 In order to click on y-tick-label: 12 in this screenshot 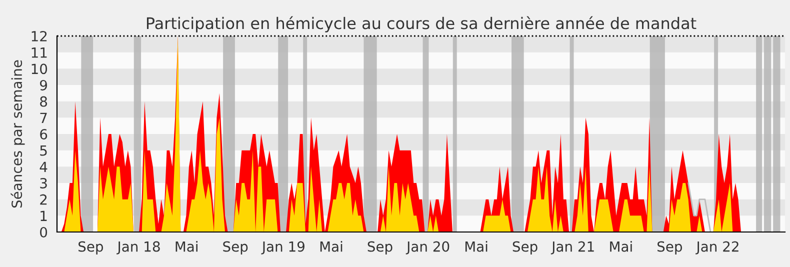, I will do `click(39, 36)`.